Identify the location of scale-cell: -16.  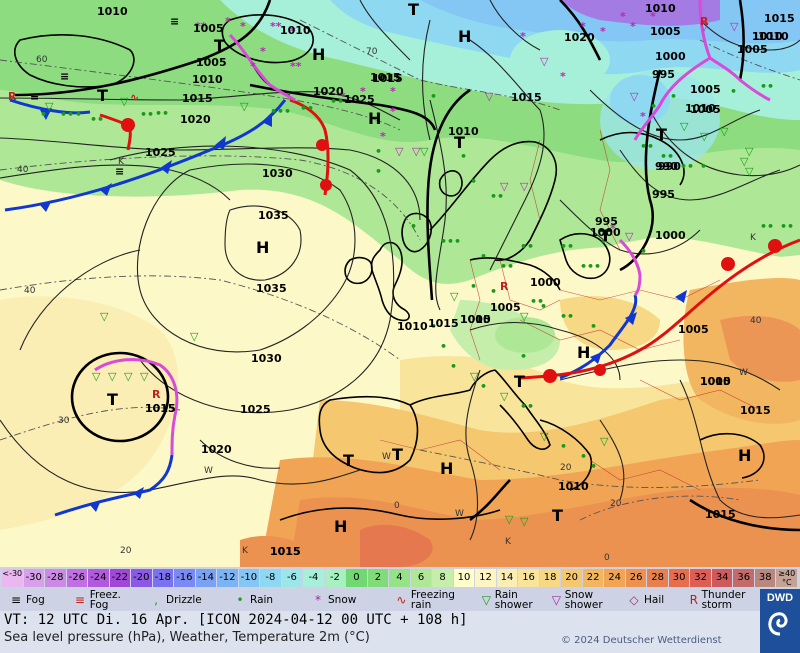
(184, 578).